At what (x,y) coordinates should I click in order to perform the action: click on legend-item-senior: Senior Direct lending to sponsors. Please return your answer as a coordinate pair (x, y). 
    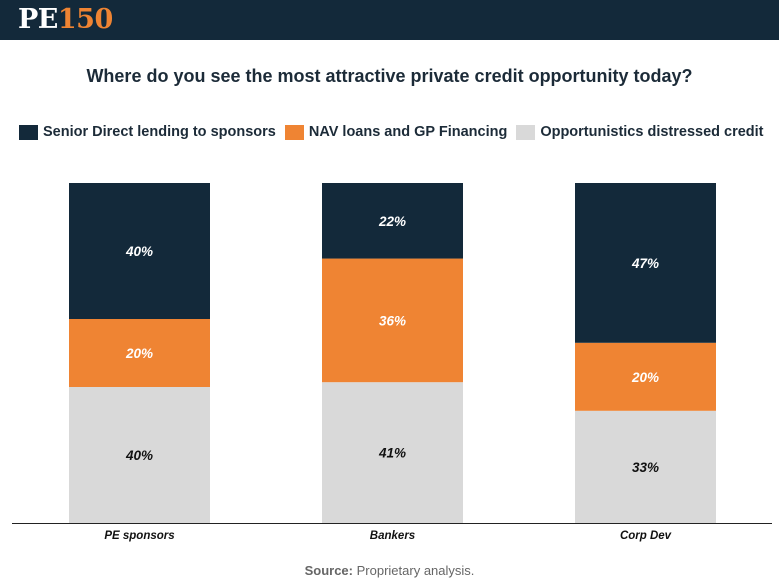
    Looking at the image, I should click on (147, 132).